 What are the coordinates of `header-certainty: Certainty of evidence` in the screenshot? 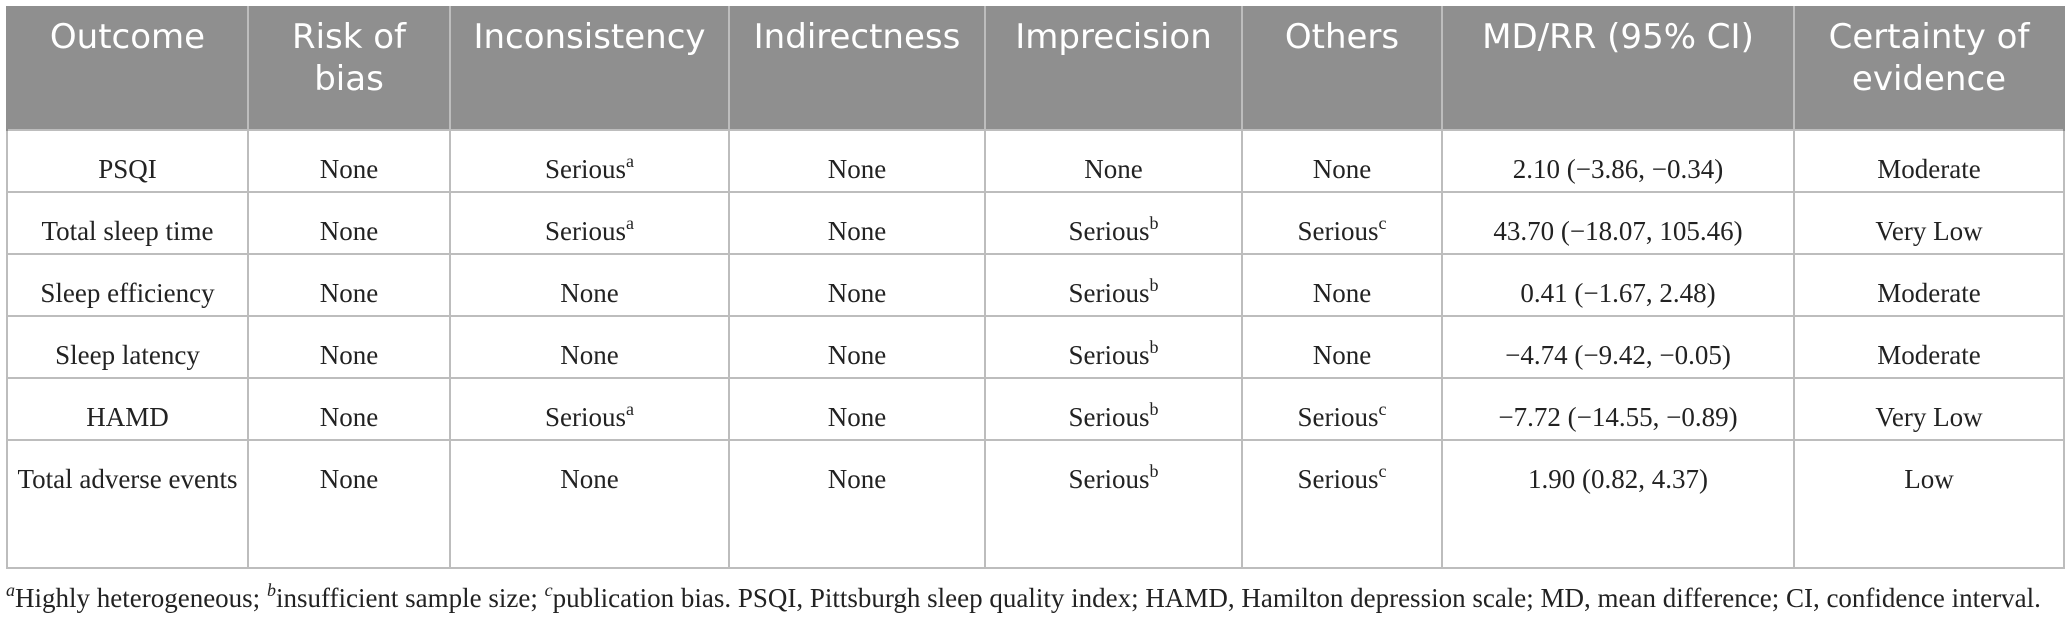 It's located at (1929, 68).